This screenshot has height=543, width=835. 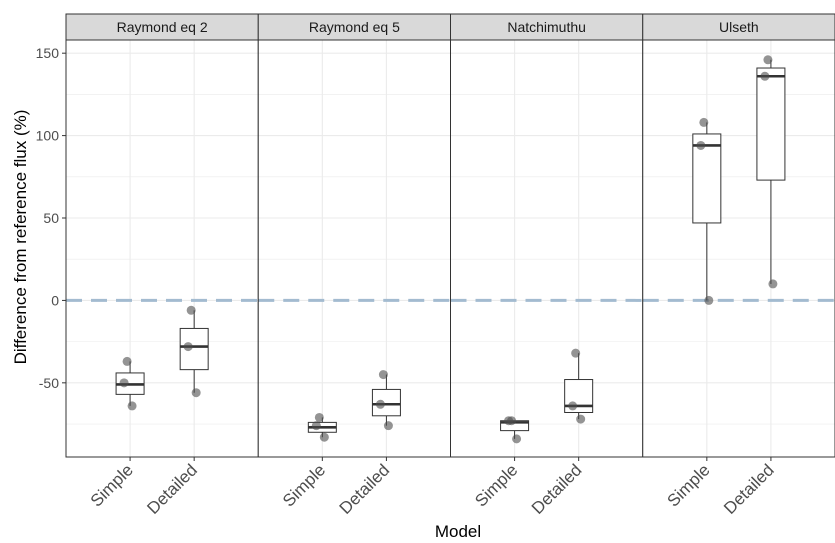 I want to click on facet-label: Raymond eq 2, so click(x=162, y=27).